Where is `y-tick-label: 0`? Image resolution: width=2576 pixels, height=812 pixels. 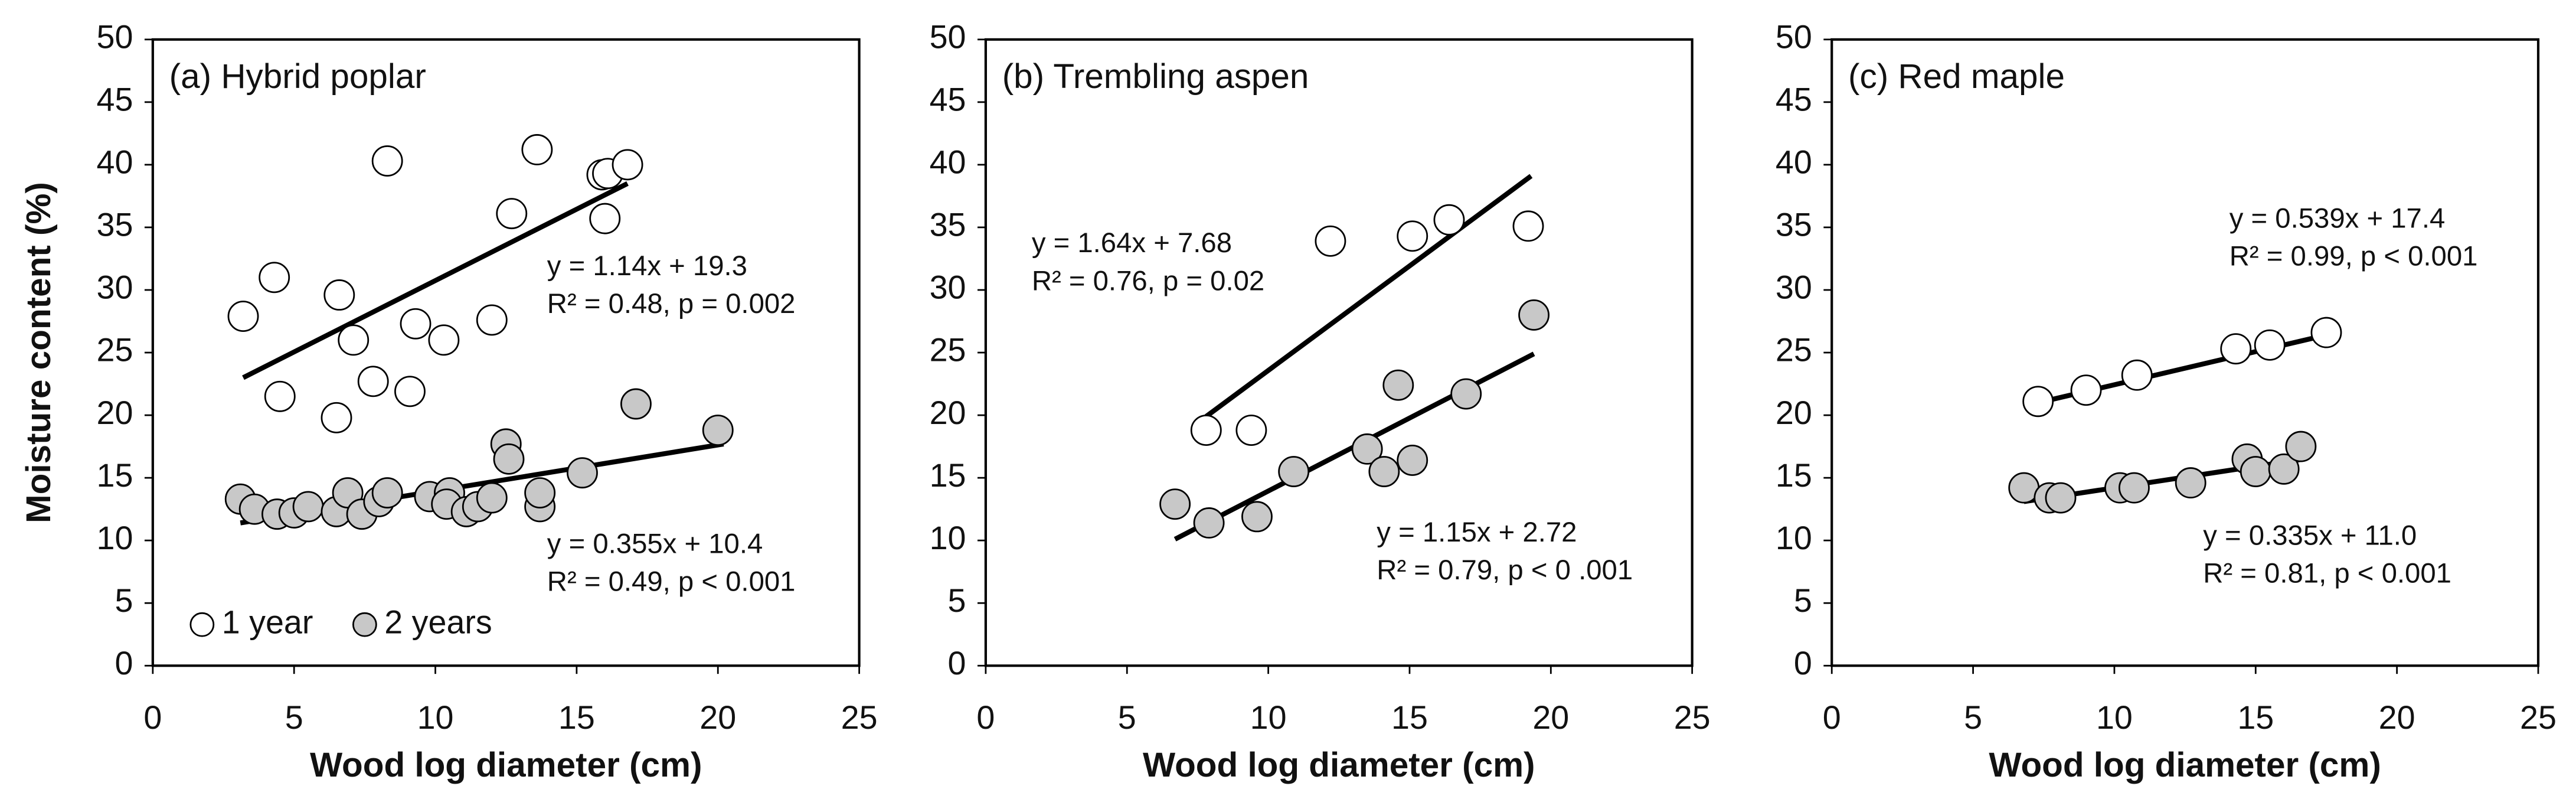 y-tick-label: 0 is located at coordinates (124, 663).